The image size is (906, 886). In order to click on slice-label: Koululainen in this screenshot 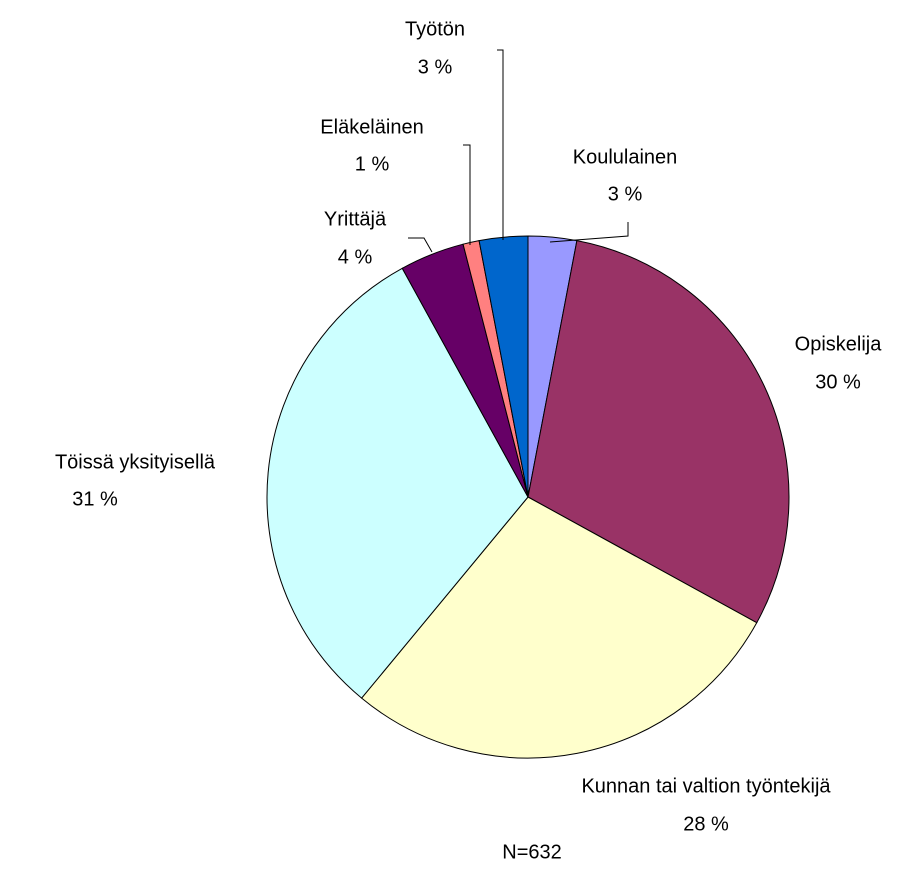, I will do `click(625, 157)`.